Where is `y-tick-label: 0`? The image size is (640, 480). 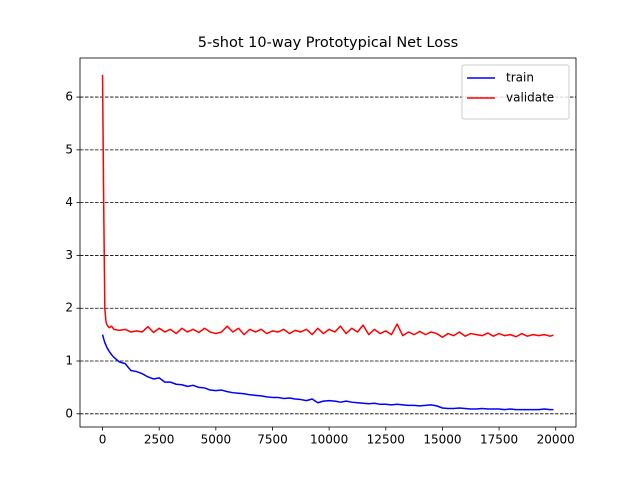
y-tick-label: 0 is located at coordinates (69, 413).